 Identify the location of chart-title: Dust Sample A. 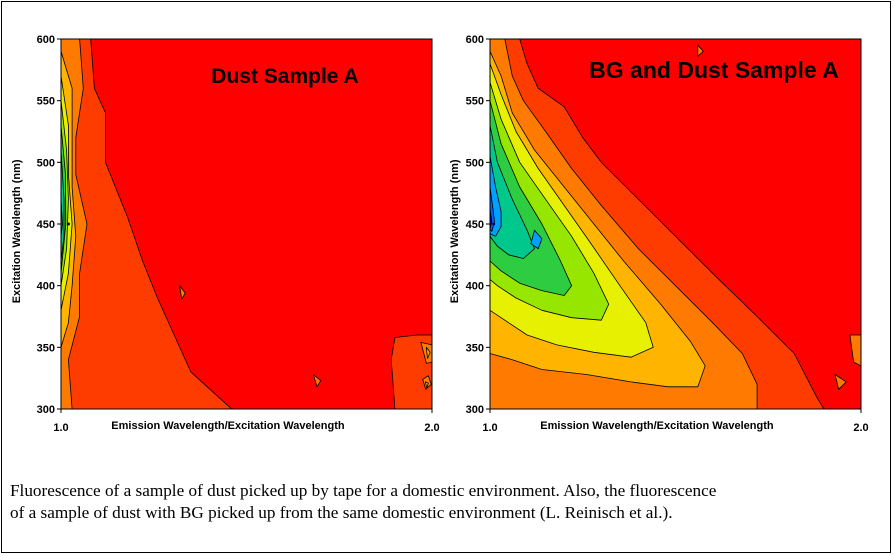
(284, 76).